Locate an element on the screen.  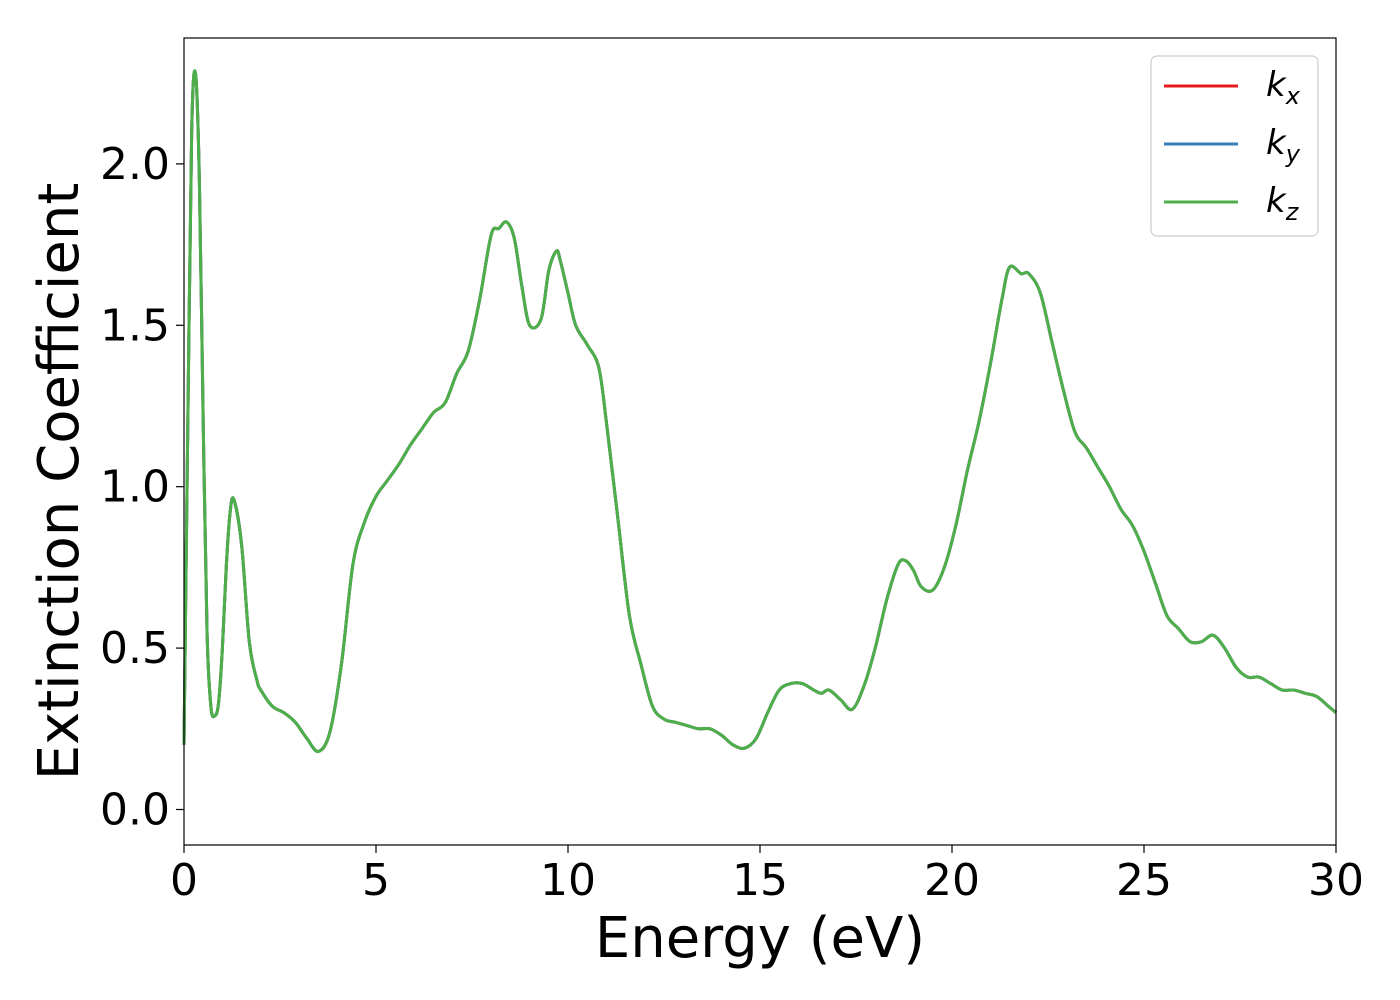
y-tick-label: 0.5 is located at coordinates (135, 648).